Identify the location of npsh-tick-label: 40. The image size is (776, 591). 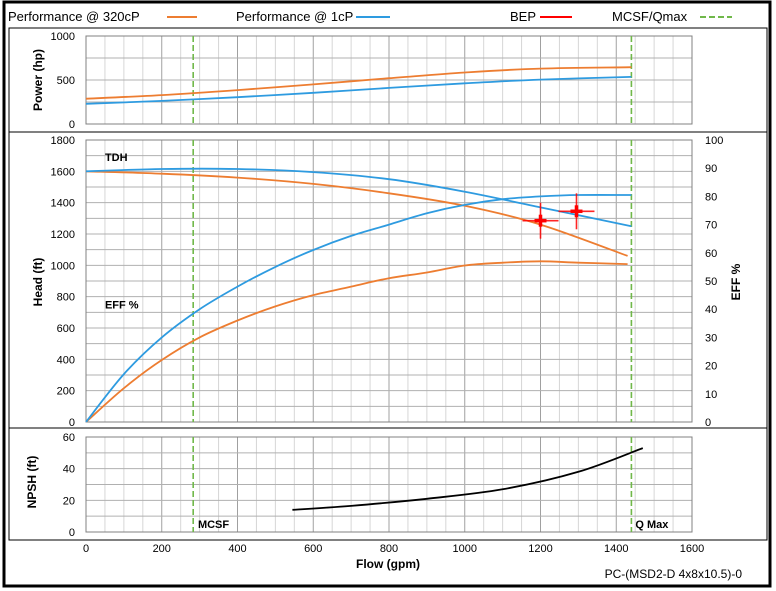
(69, 470).